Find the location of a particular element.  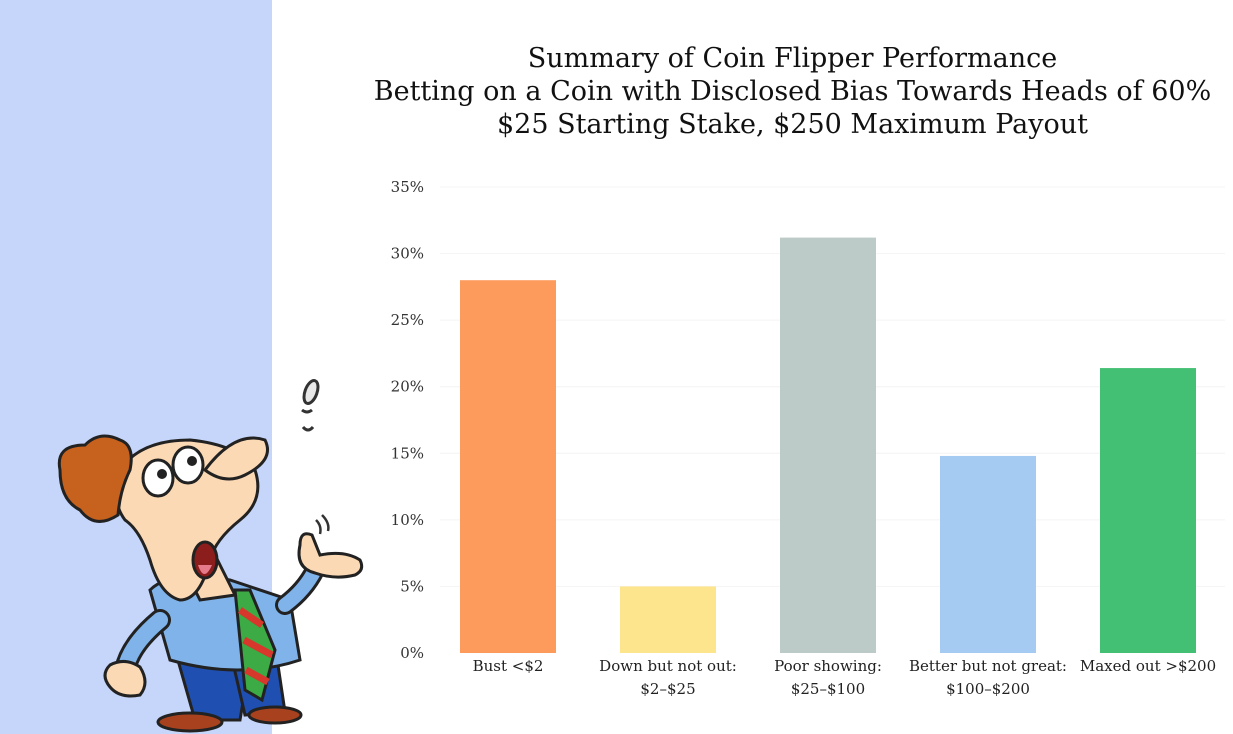

chart-subtitle-line-2: $25 Starting Stake, $250 Maximum Payout is located at coordinates (792, 124).